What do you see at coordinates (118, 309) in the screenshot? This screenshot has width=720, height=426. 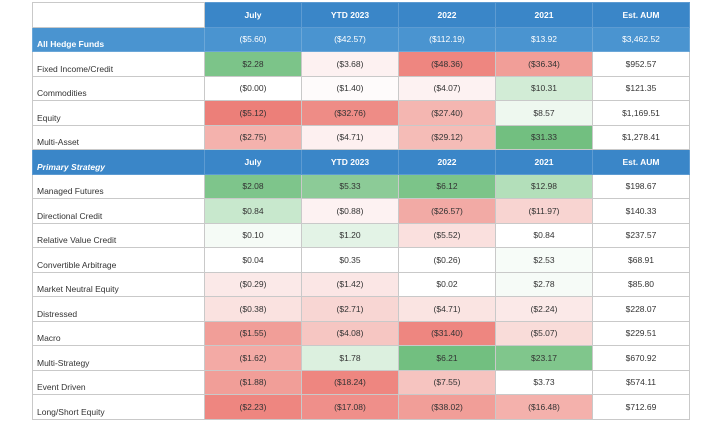 I see `row-label: Distressed` at bounding box center [118, 309].